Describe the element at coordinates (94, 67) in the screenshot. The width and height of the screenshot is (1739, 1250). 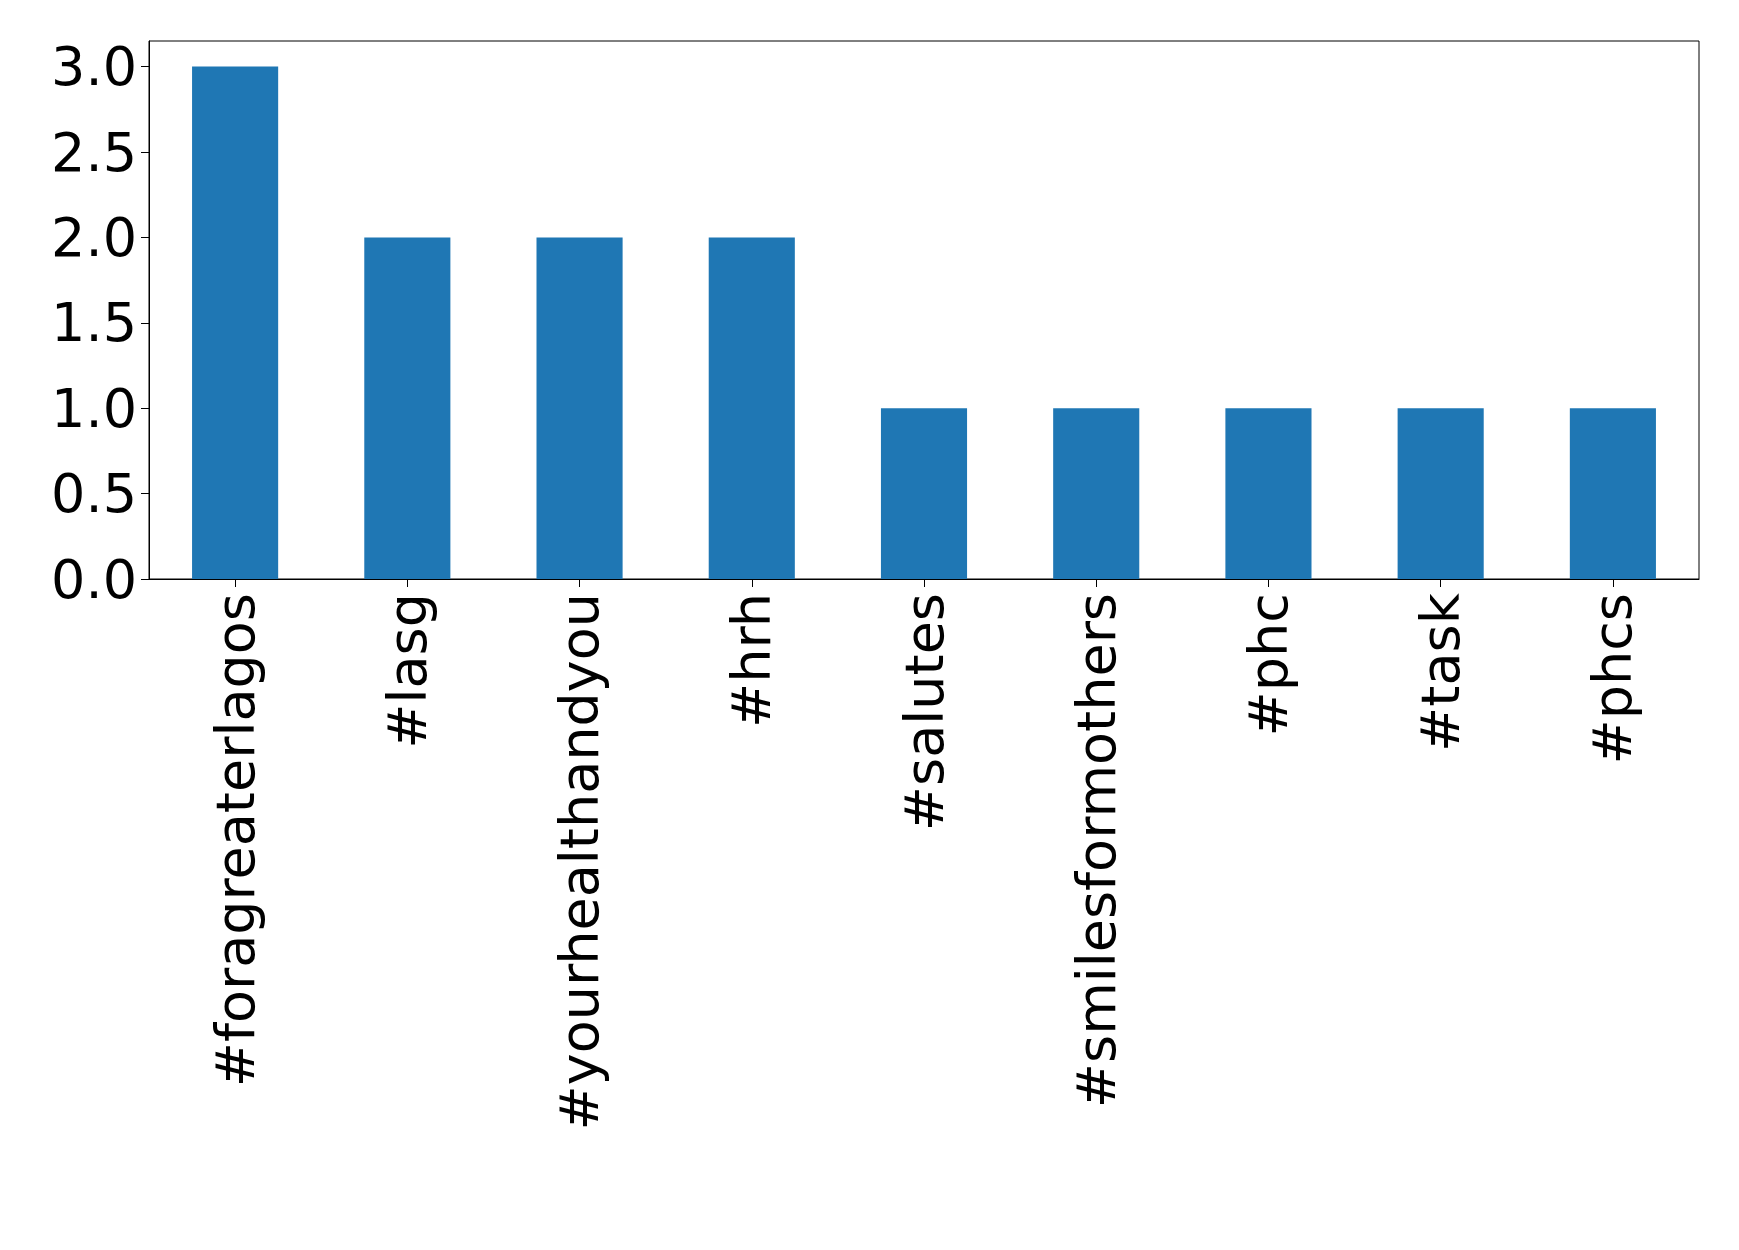
I see `y-tick-label: 3.0` at that location.